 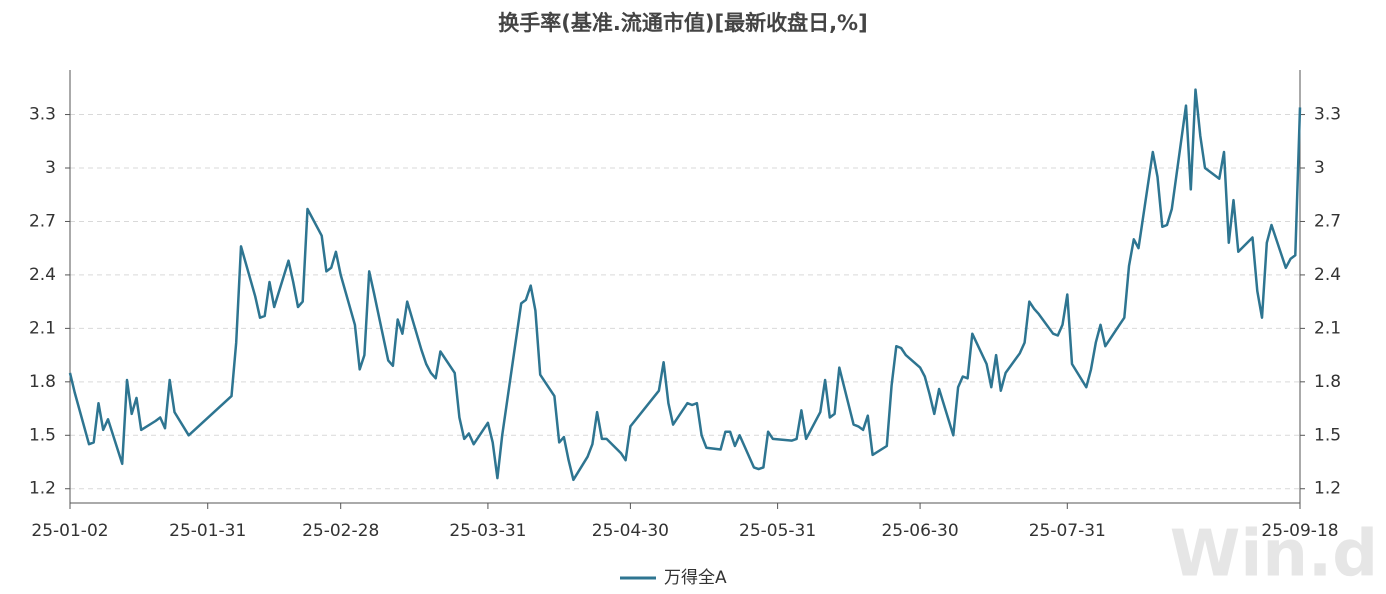 What do you see at coordinates (1327, 275) in the screenshot?
I see `y2-tick-label: 2.4` at bounding box center [1327, 275].